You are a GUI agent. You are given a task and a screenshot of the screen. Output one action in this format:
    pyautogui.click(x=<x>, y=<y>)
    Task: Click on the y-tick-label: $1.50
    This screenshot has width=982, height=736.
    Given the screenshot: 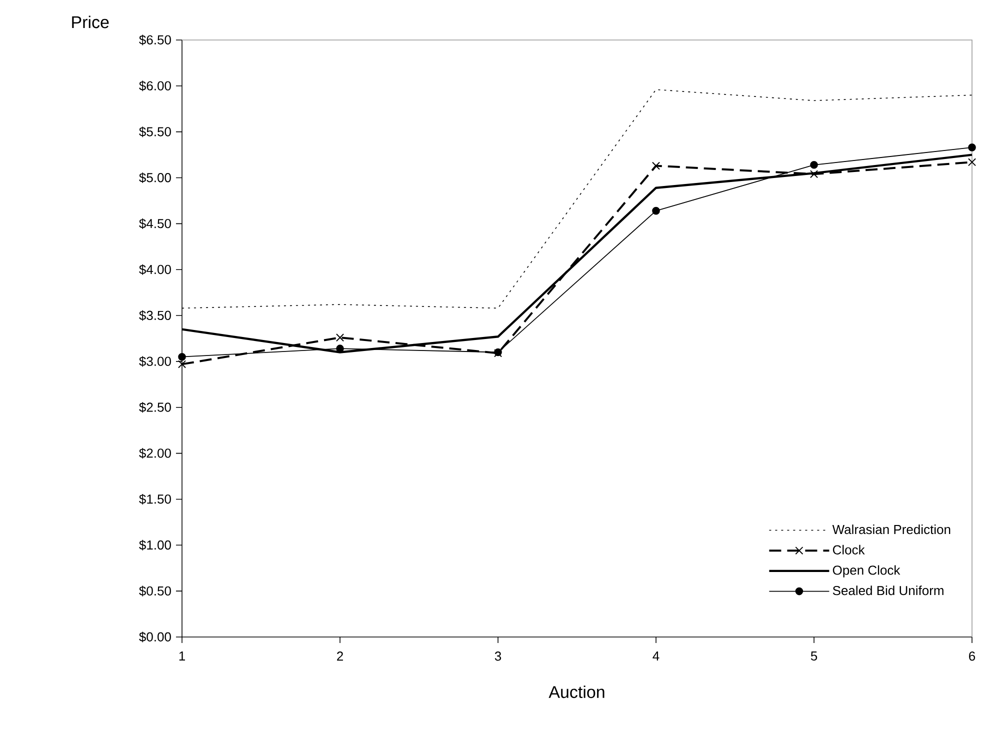 What is the action you would take?
    pyautogui.click(x=155, y=499)
    